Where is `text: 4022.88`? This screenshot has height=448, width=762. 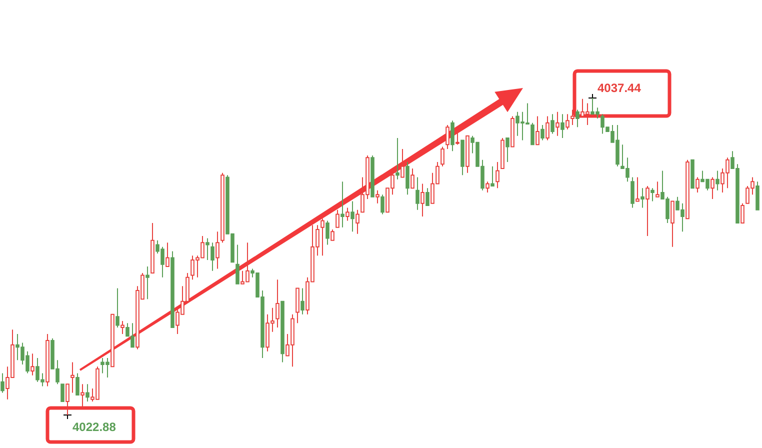 text: 4022.88 is located at coordinates (94, 427).